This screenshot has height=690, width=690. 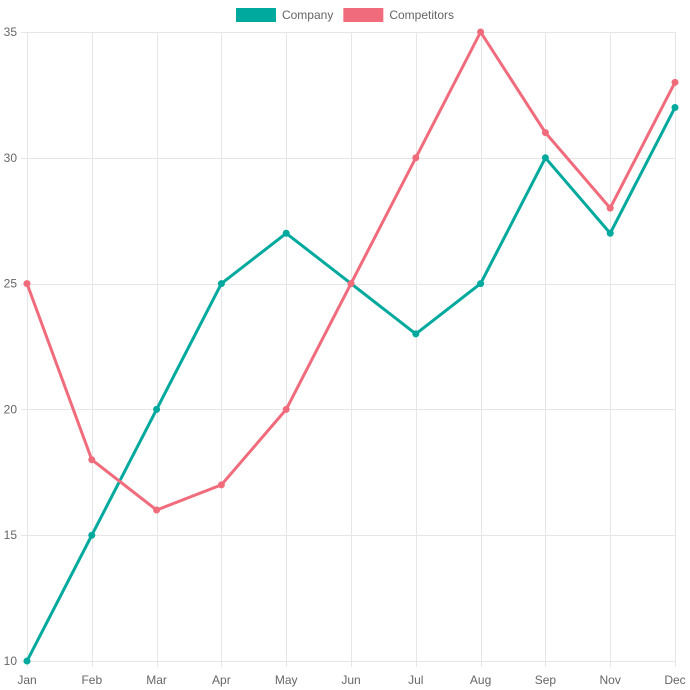 What do you see at coordinates (415, 680) in the screenshot?
I see `x-tick-label: Jul` at bounding box center [415, 680].